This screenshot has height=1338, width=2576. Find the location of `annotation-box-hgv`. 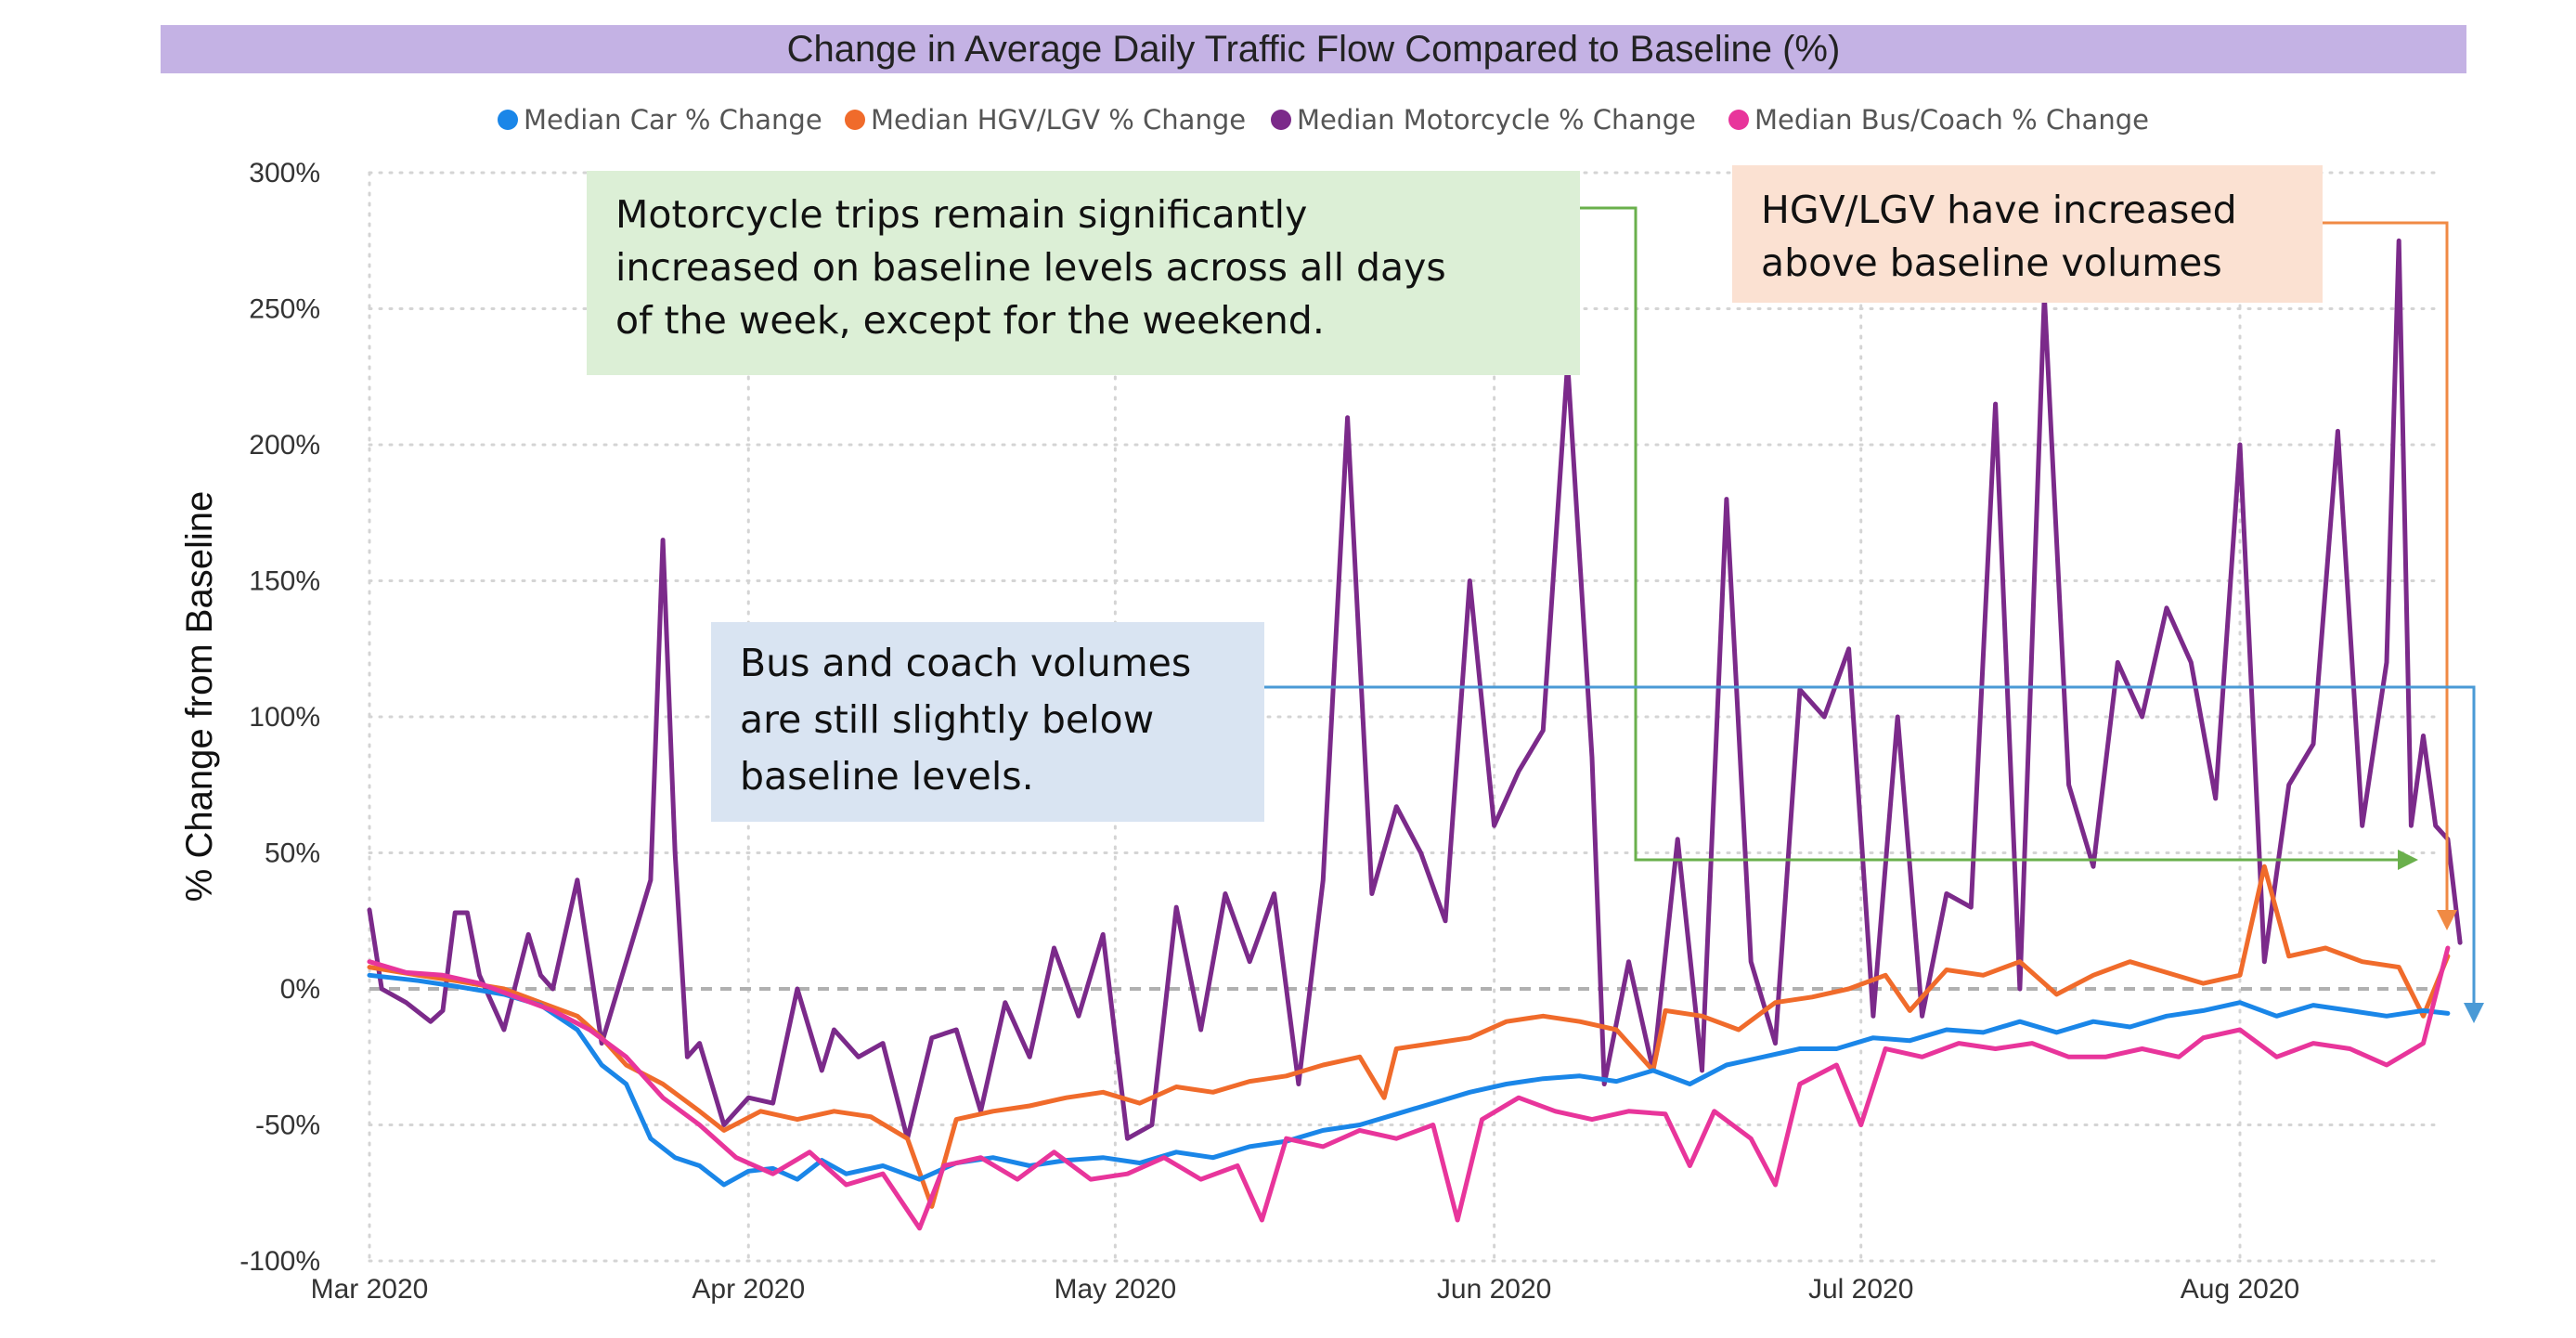

annotation-box-hgv is located at coordinates (2027, 234).